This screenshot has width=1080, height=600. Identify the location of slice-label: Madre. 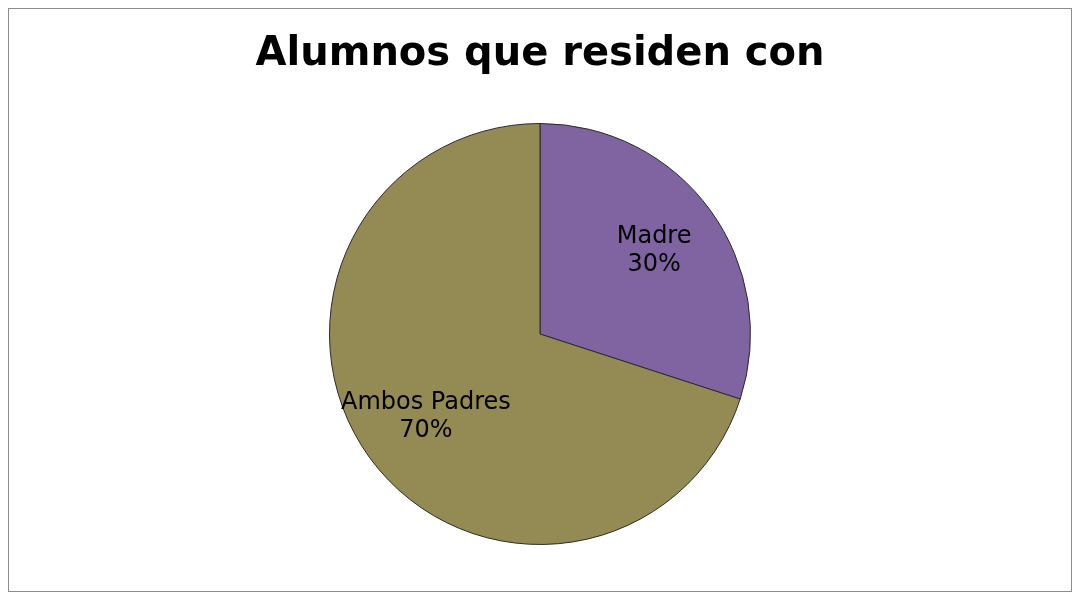
(654, 235).